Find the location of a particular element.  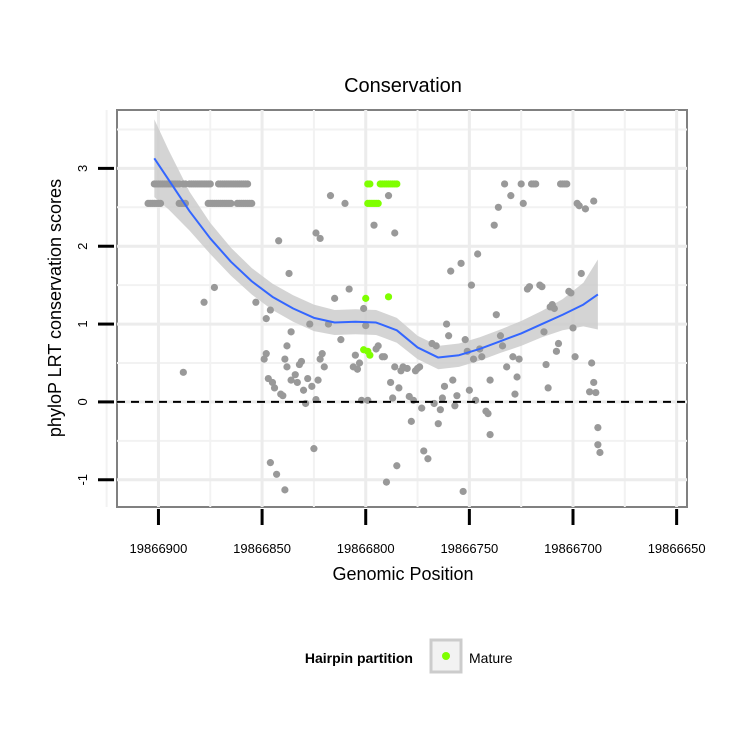

chart-title: Conservation is located at coordinates (403, 86).